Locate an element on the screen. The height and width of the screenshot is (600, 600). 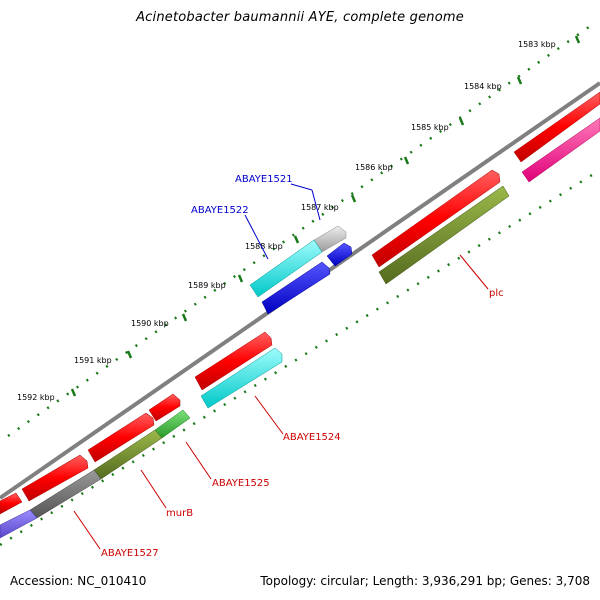
feature-ABAYE1524 is located at coordinates (241, 378).